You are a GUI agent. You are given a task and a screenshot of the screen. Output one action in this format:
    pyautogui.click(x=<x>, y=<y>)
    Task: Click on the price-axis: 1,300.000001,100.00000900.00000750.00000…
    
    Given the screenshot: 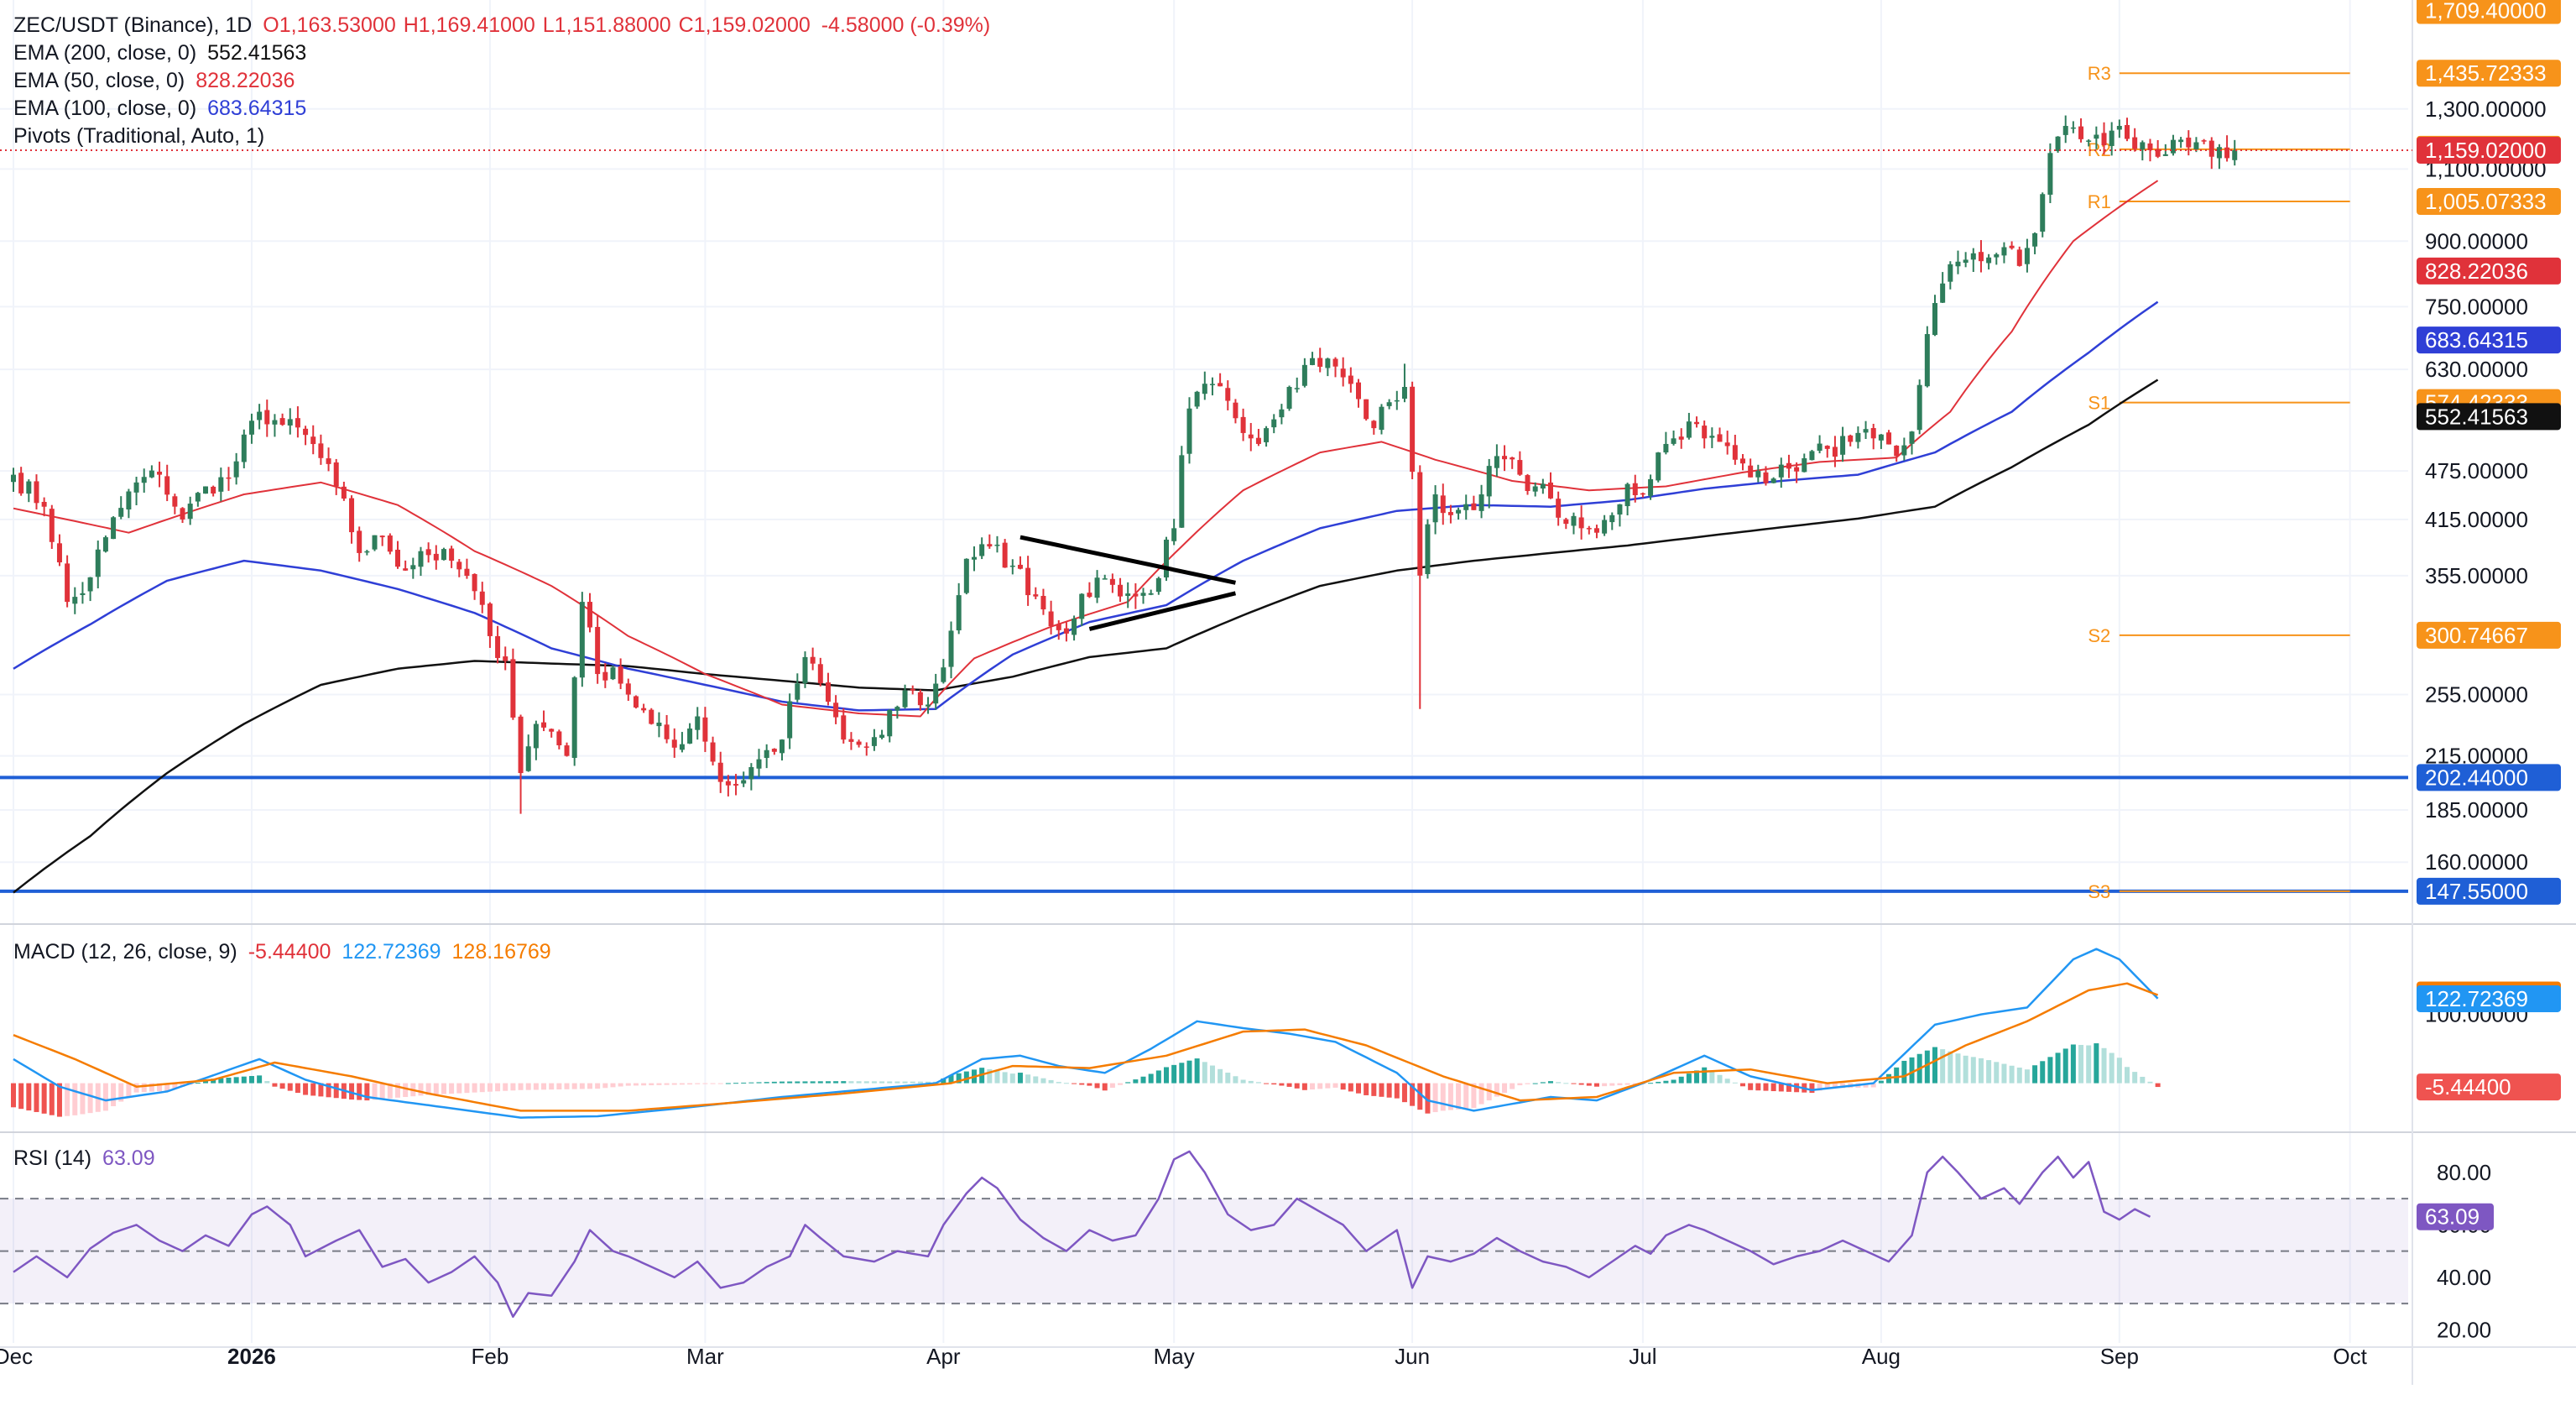 What is the action you would take?
    pyautogui.click(x=2489, y=671)
    